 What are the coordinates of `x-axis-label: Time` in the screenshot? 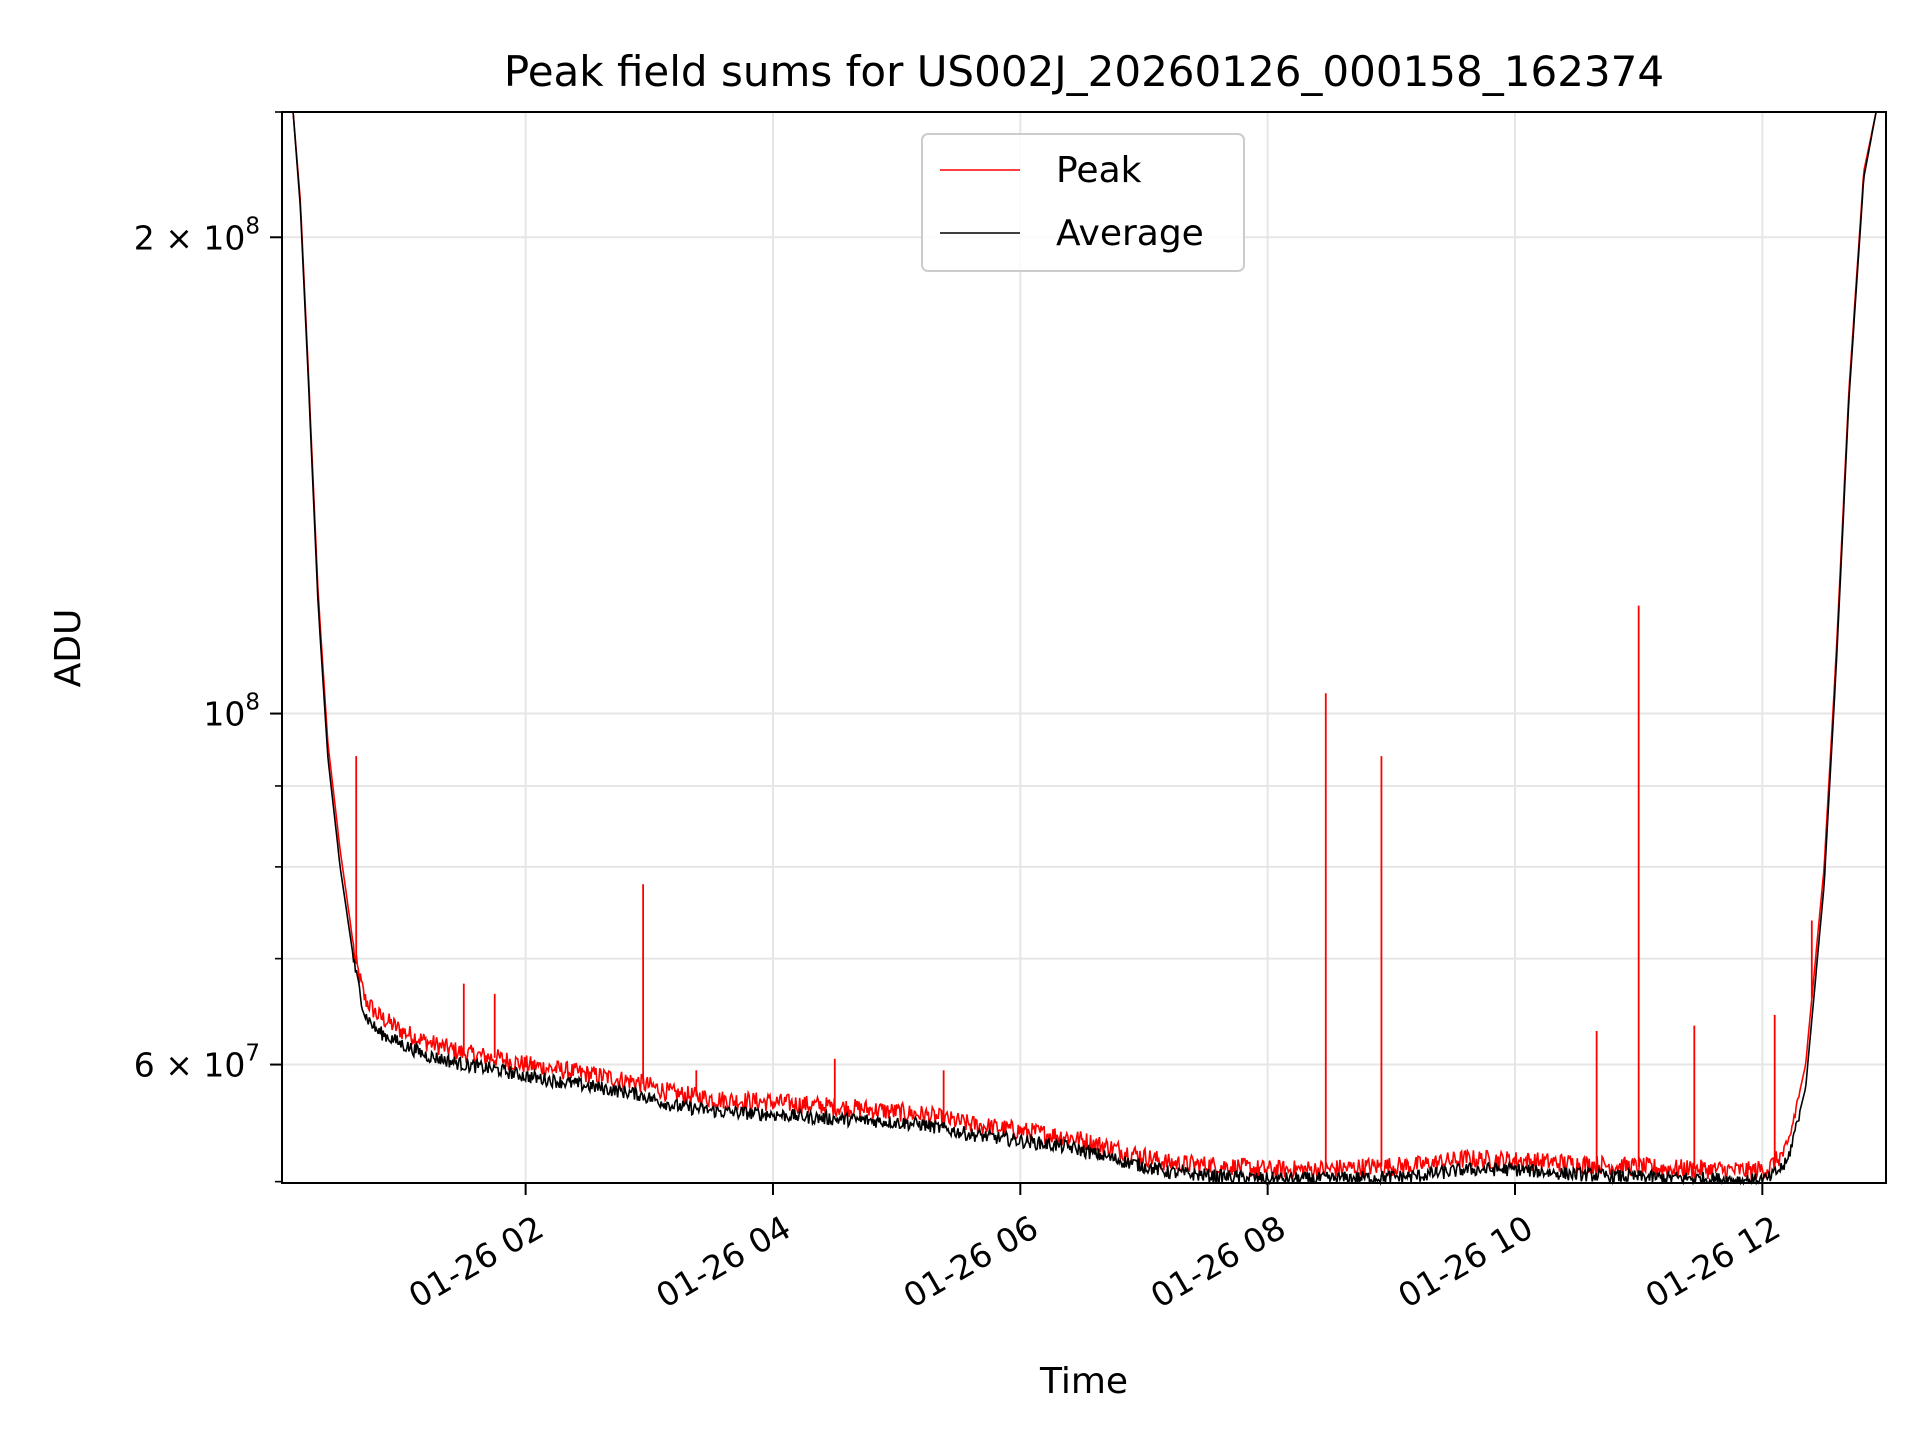 It's located at (1083, 1381).